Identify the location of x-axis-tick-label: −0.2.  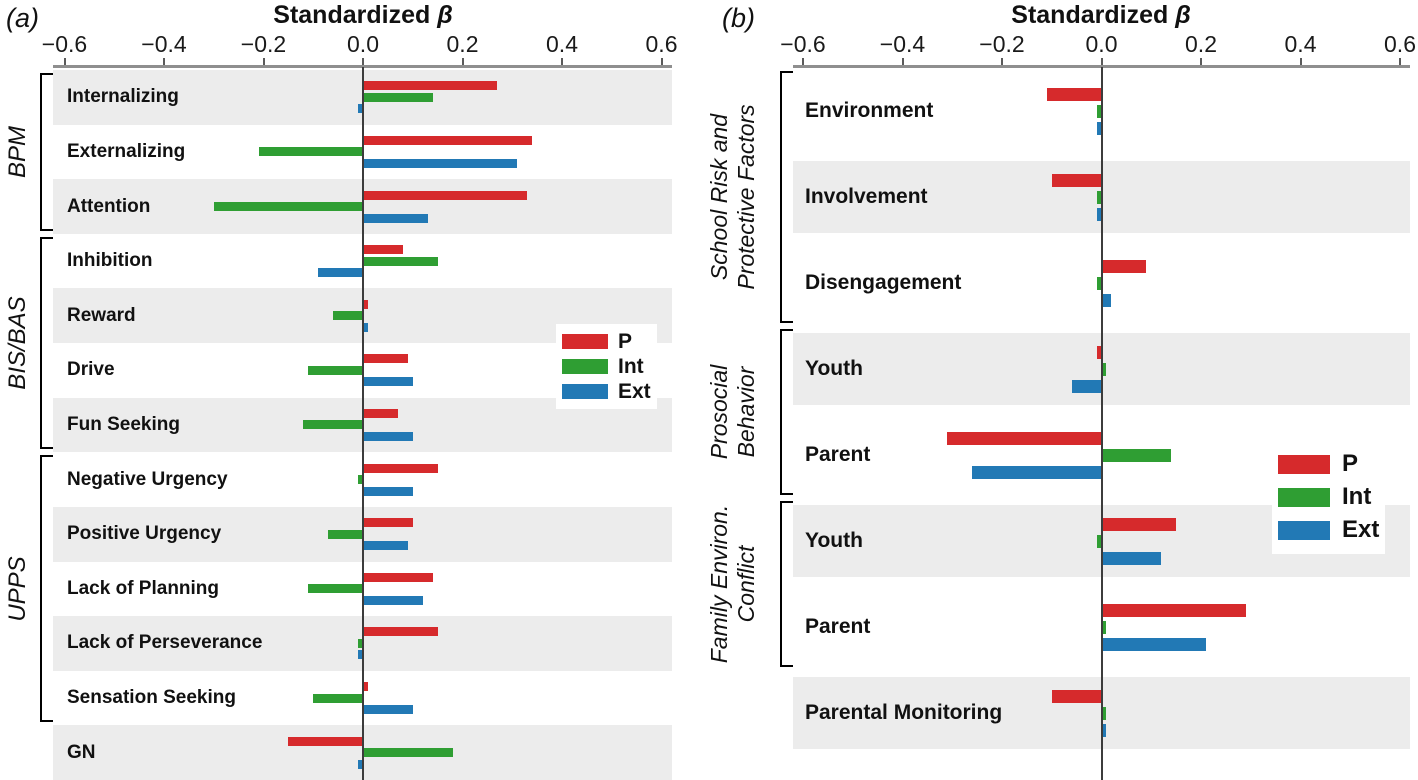
(263, 44).